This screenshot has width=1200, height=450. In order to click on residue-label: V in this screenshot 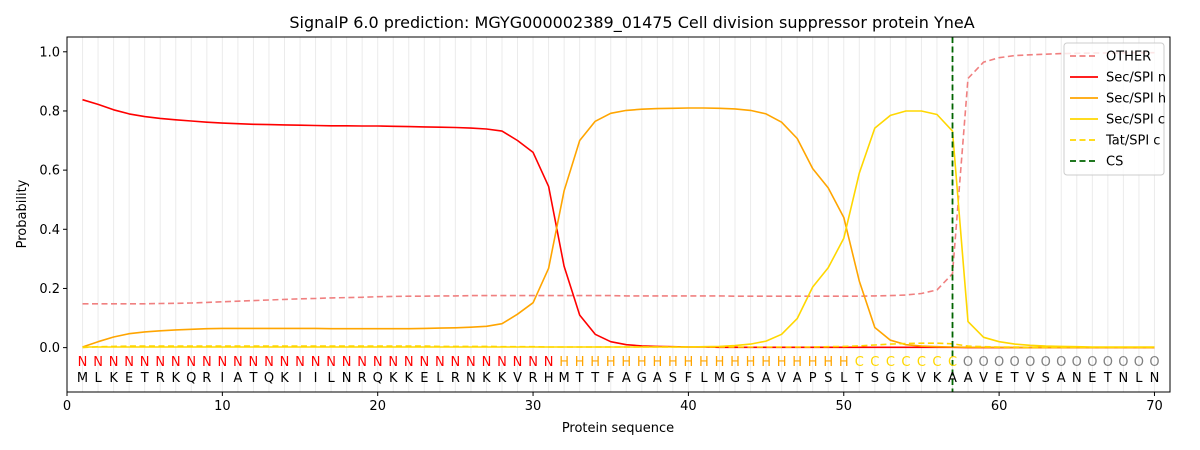, I will do `click(781, 378)`.